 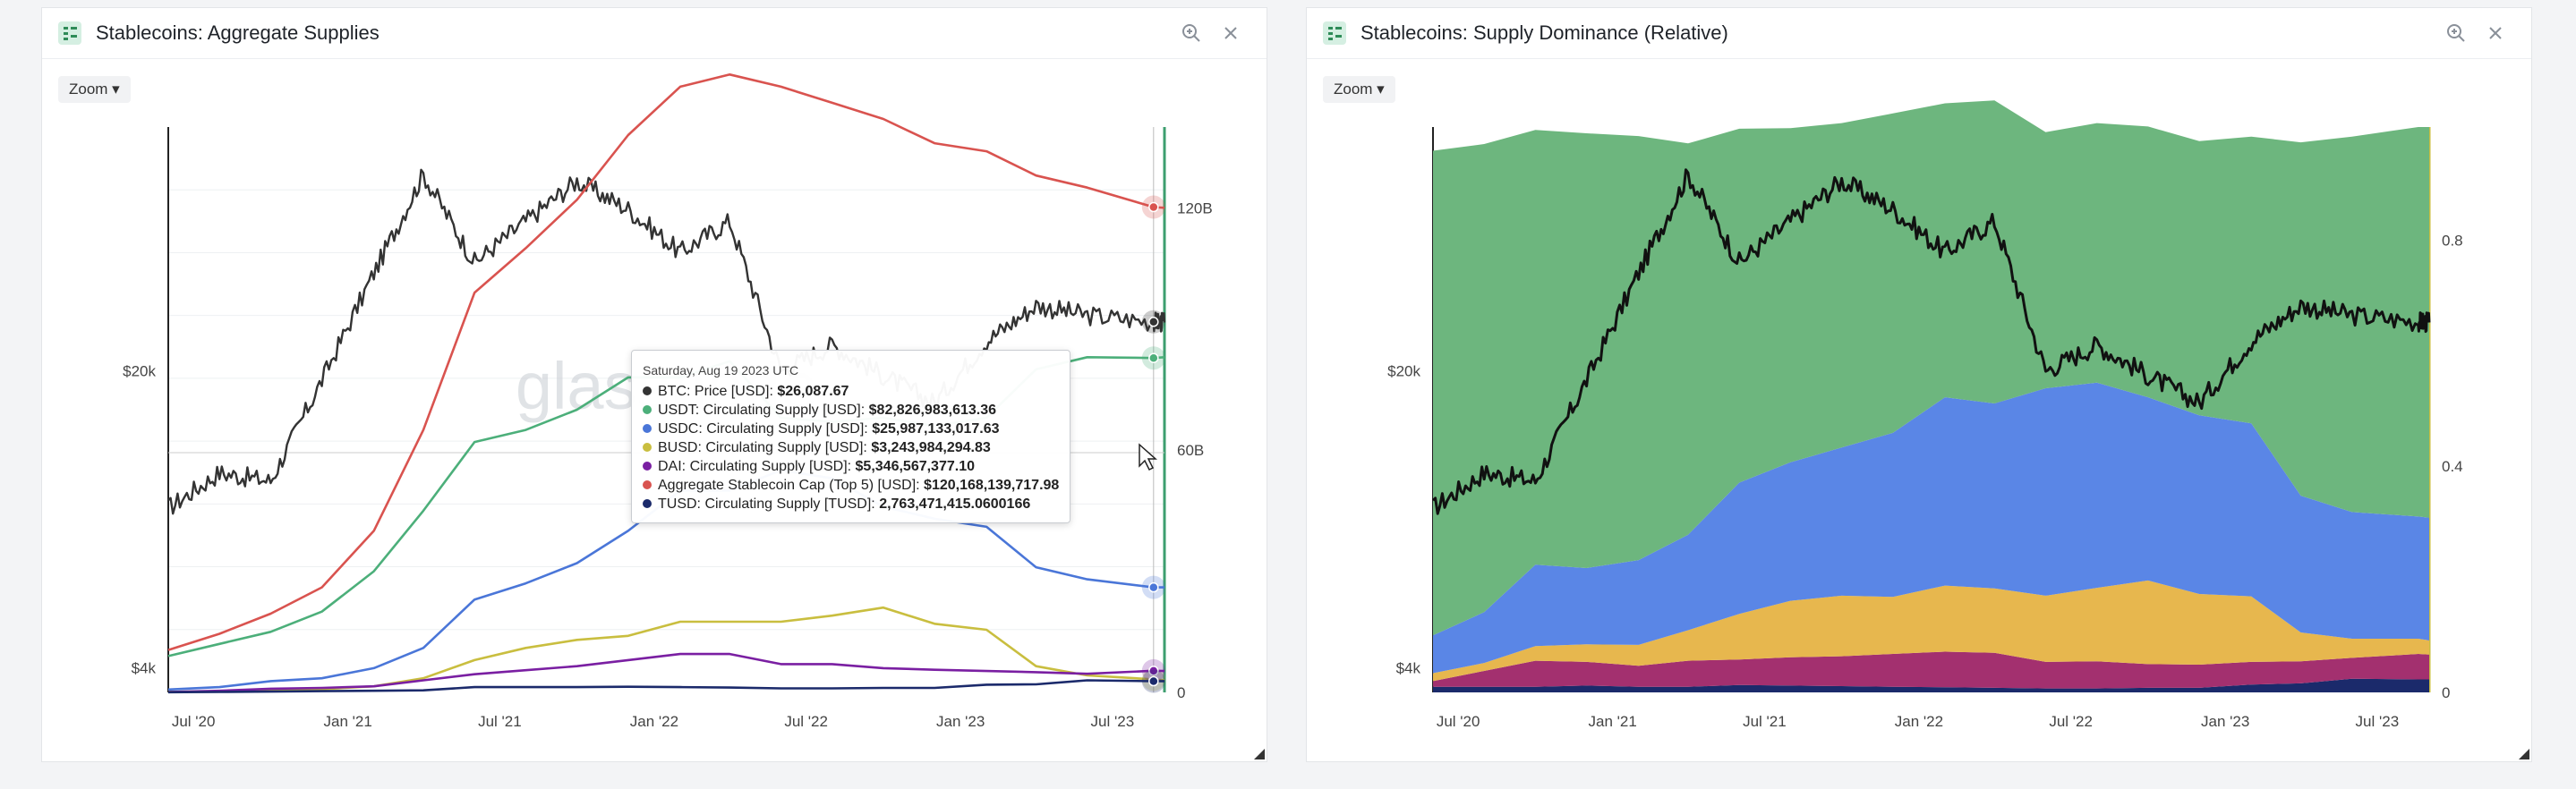 What do you see at coordinates (1190, 450) in the screenshot?
I see `right-tick-label: 60B` at bounding box center [1190, 450].